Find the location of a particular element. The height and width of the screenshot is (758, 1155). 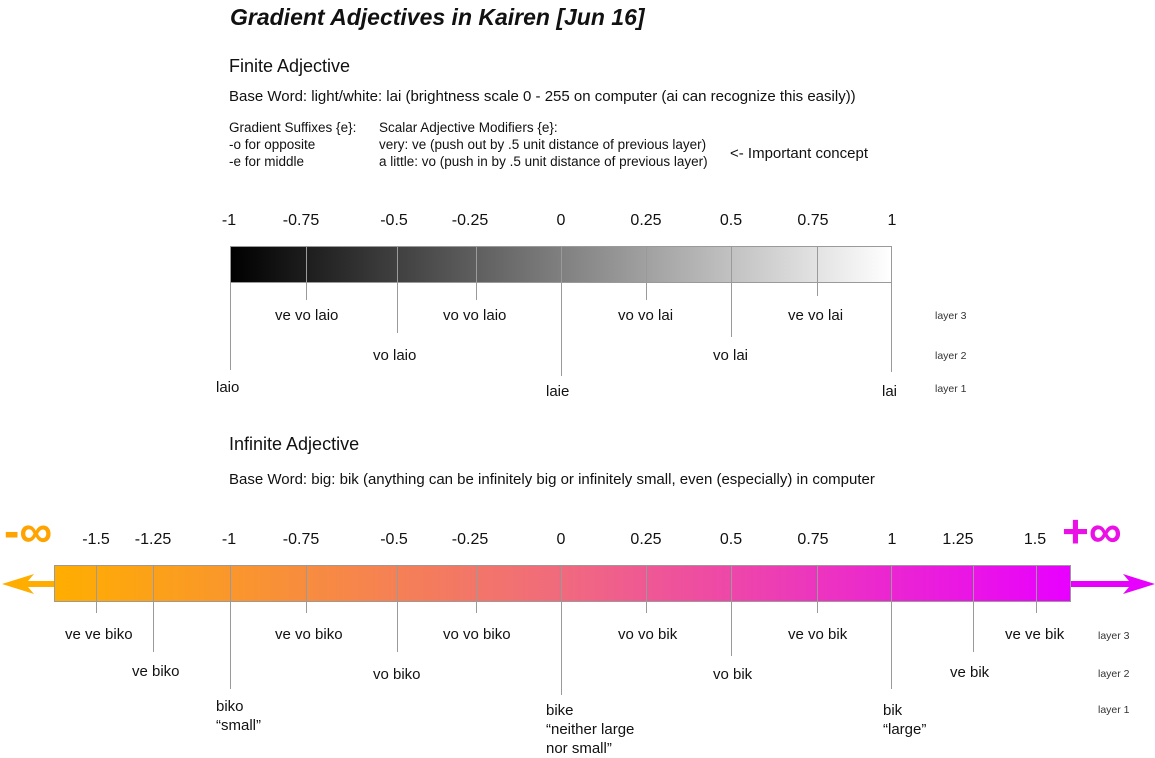

bike-gloss-1: “neither large is located at coordinates (590, 729).